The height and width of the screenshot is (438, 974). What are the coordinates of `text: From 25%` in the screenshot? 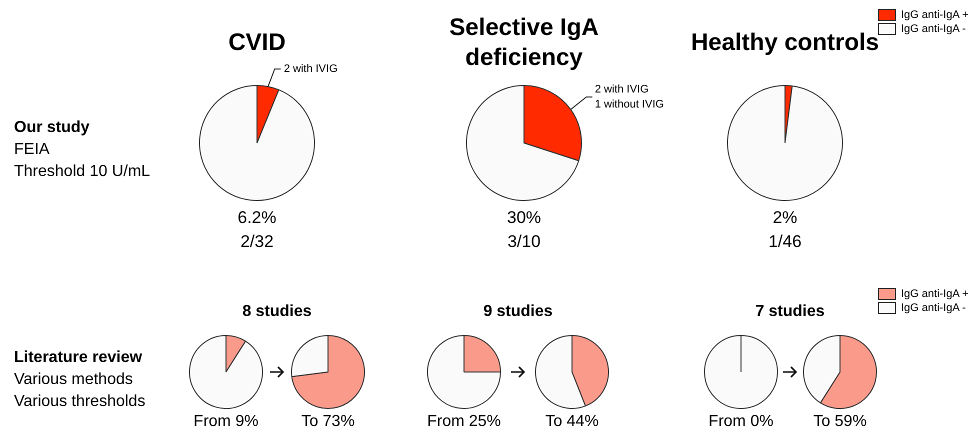 It's located at (464, 422).